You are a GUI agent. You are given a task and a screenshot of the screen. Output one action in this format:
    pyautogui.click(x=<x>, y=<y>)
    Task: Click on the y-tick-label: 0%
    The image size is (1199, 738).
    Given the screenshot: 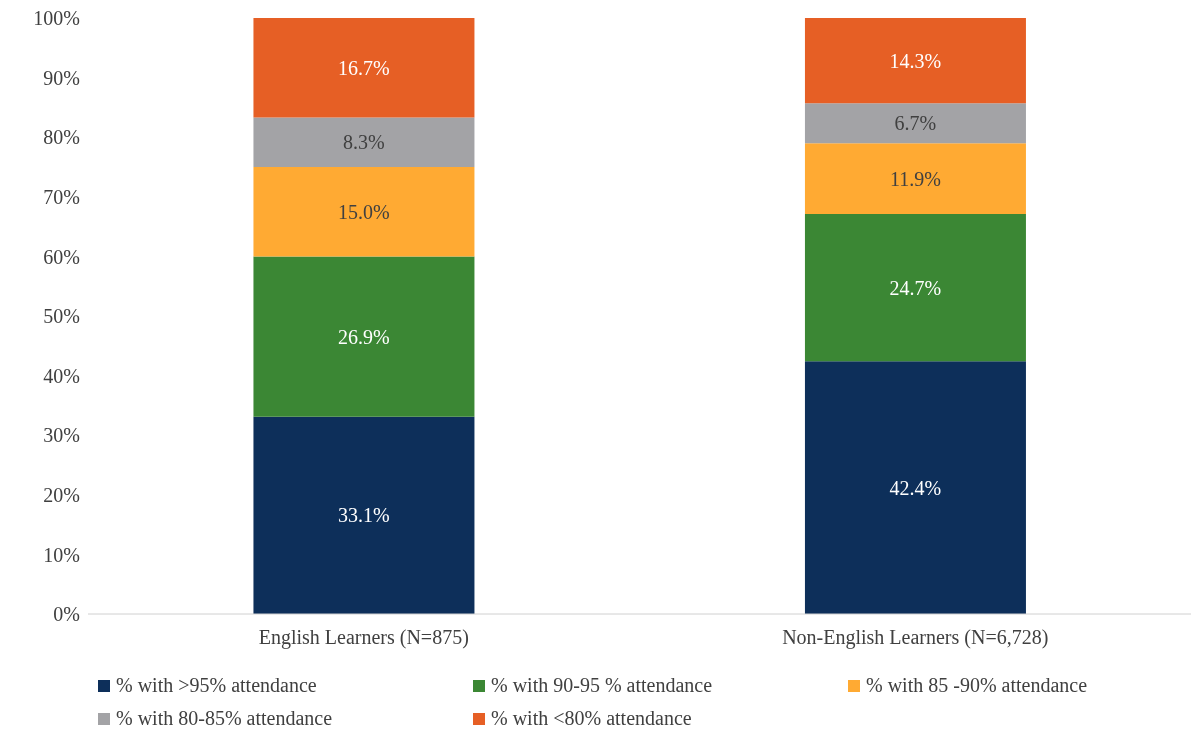 What is the action you would take?
    pyautogui.click(x=66, y=614)
    